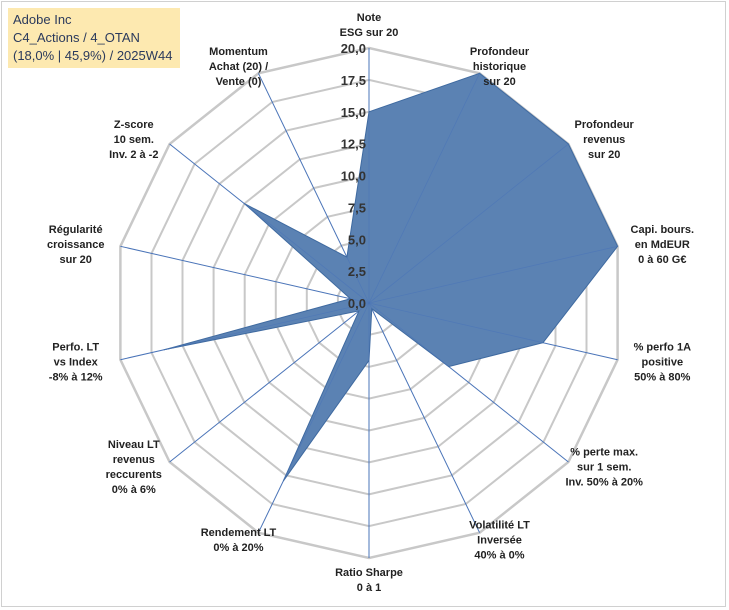 Image resolution: width=729 pixels, height=610 pixels. What do you see at coordinates (499, 556) in the screenshot?
I see `axis-label-line: 40% à 0%` at bounding box center [499, 556].